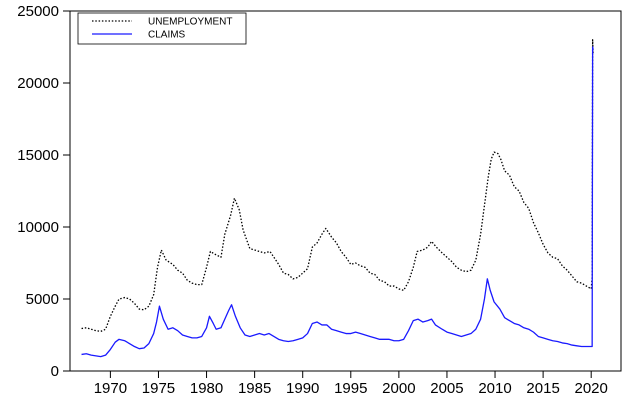  What do you see at coordinates (302, 388) in the screenshot?
I see `x-tick-label: 1990` at bounding box center [302, 388].